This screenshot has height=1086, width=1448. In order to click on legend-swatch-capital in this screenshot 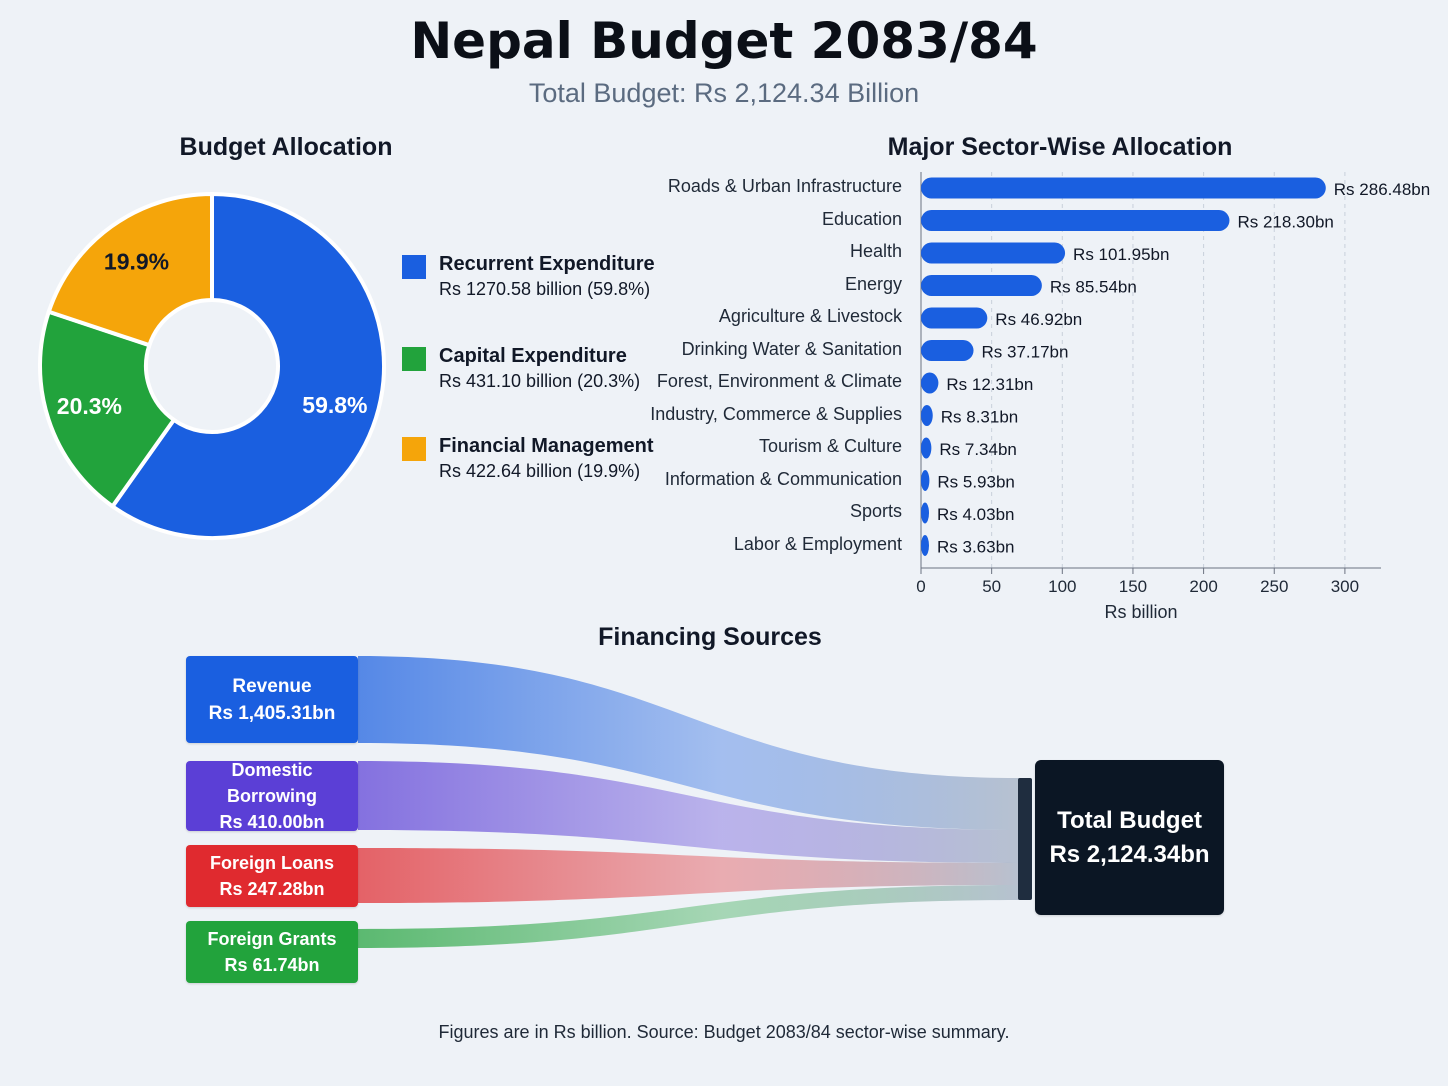, I will do `click(414, 359)`.